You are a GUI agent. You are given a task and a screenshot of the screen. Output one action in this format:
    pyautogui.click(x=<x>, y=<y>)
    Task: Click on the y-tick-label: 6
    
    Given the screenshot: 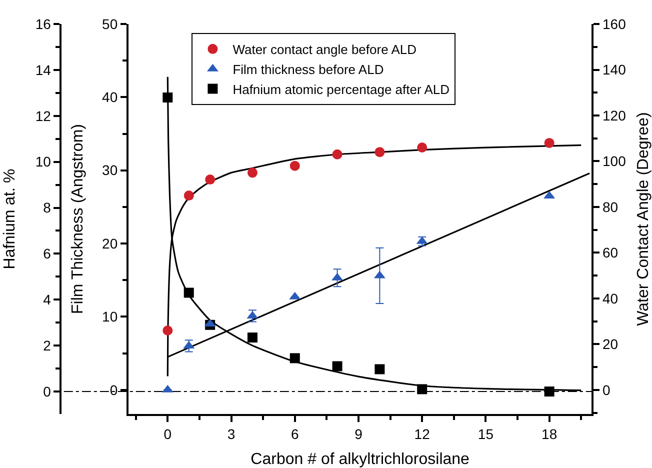 What is the action you would take?
    pyautogui.click(x=47, y=254)
    